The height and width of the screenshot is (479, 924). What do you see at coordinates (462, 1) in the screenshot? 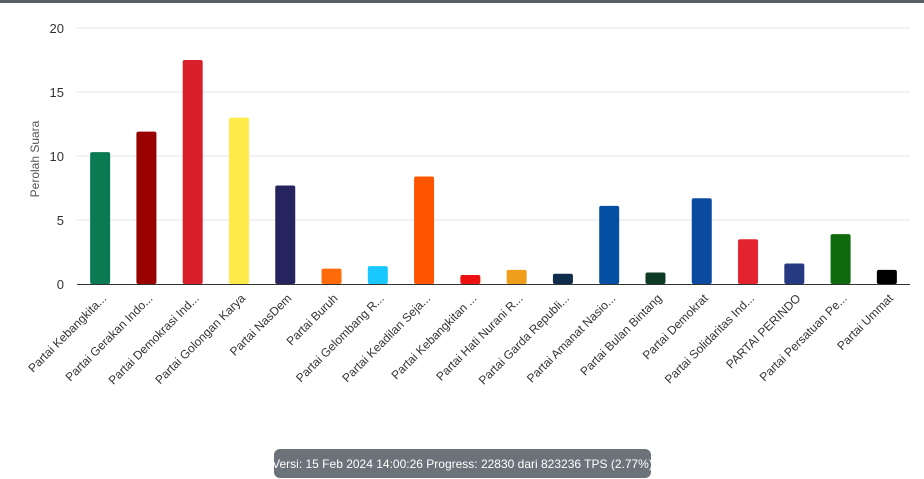
I see `top-border` at bounding box center [462, 1].